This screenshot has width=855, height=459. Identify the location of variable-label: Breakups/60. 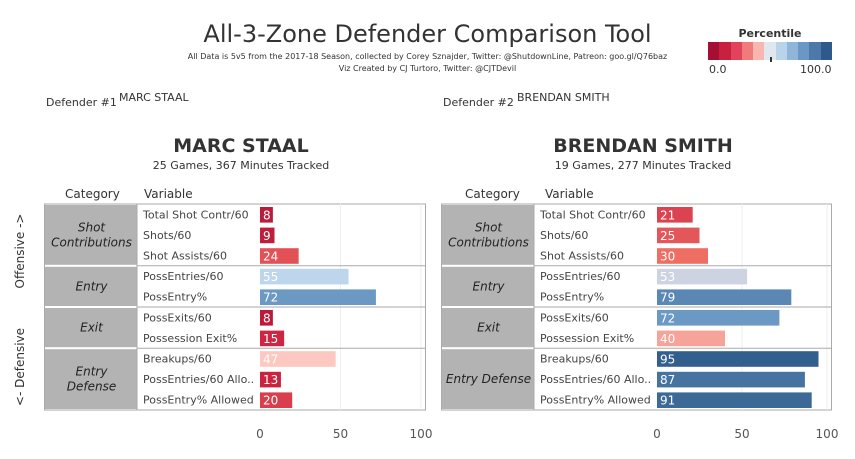
(177, 359).